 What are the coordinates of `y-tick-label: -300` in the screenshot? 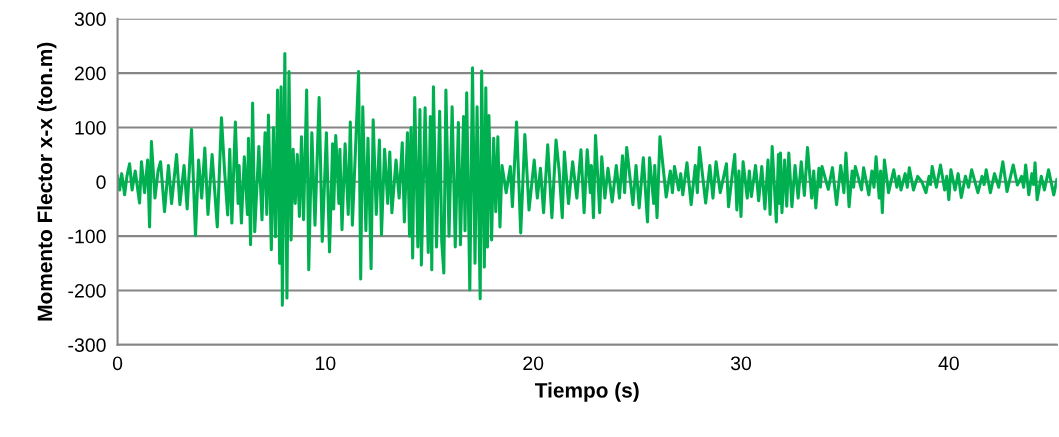 It's located at (87, 345).